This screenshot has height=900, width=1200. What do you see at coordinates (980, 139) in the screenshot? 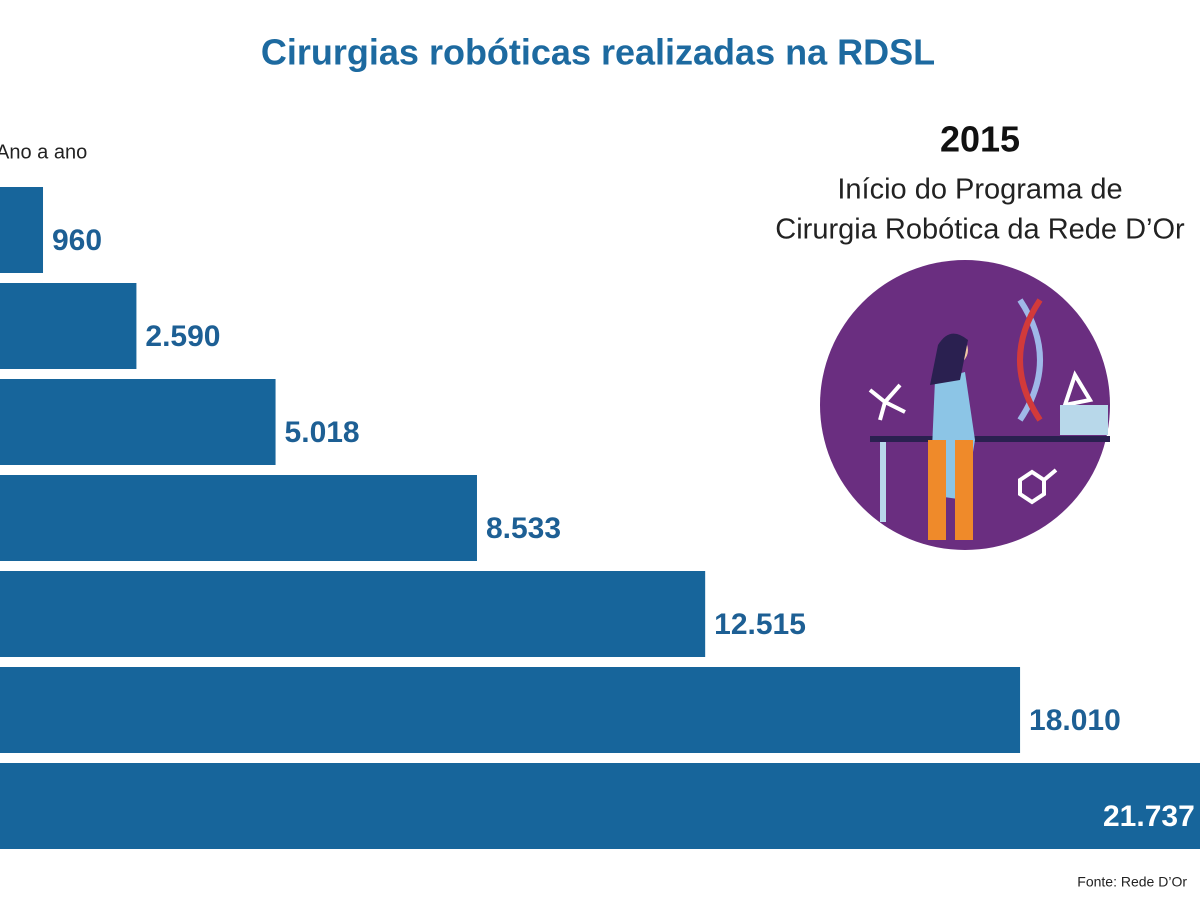
I see `annotation-year: 2015` at bounding box center [980, 139].